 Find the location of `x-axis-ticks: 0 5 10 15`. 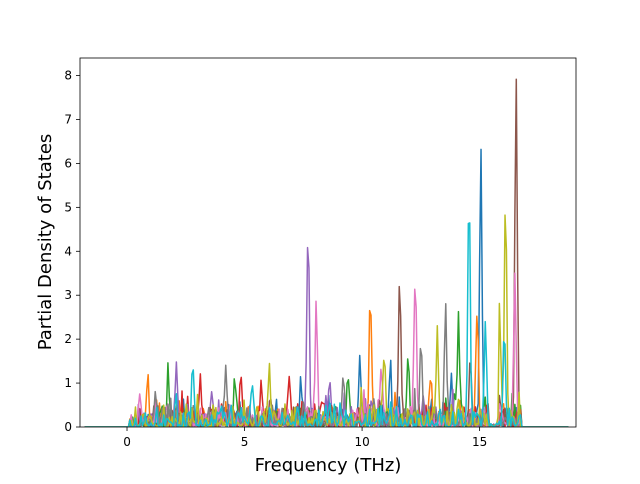

x-axis-ticks: 0 5 10 15 is located at coordinates (305, 438).